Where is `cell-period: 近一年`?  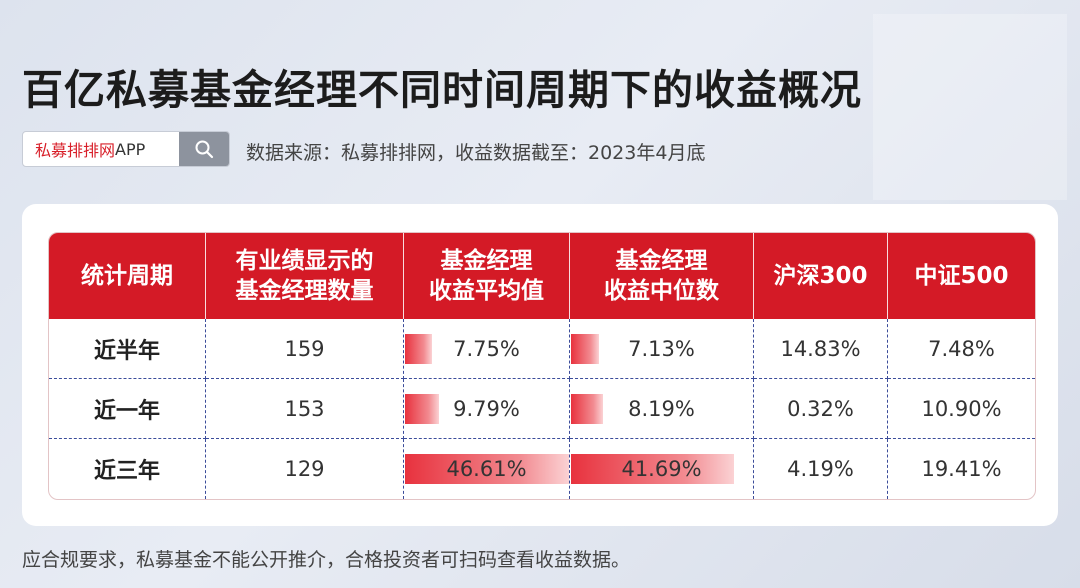
cell-period: 近一年 is located at coordinates (127, 409).